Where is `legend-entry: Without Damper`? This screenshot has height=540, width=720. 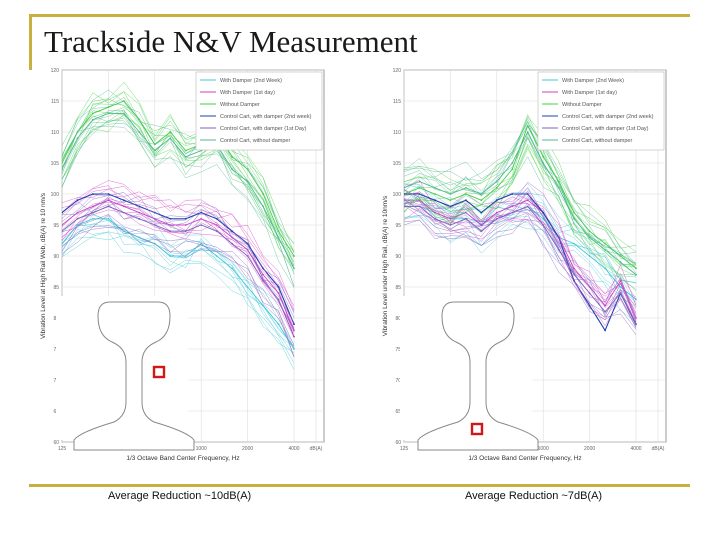 legend-entry: Without Damper is located at coordinates (582, 105).